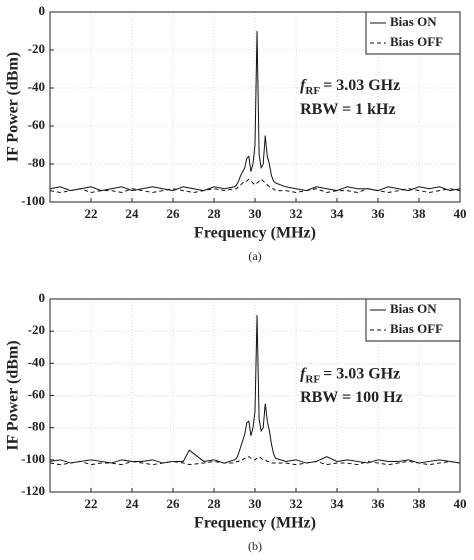 The width and height of the screenshot is (474, 560). What do you see at coordinates (351, 397) in the screenshot?
I see `annotation: RBW = 100 Hz` at bounding box center [351, 397].